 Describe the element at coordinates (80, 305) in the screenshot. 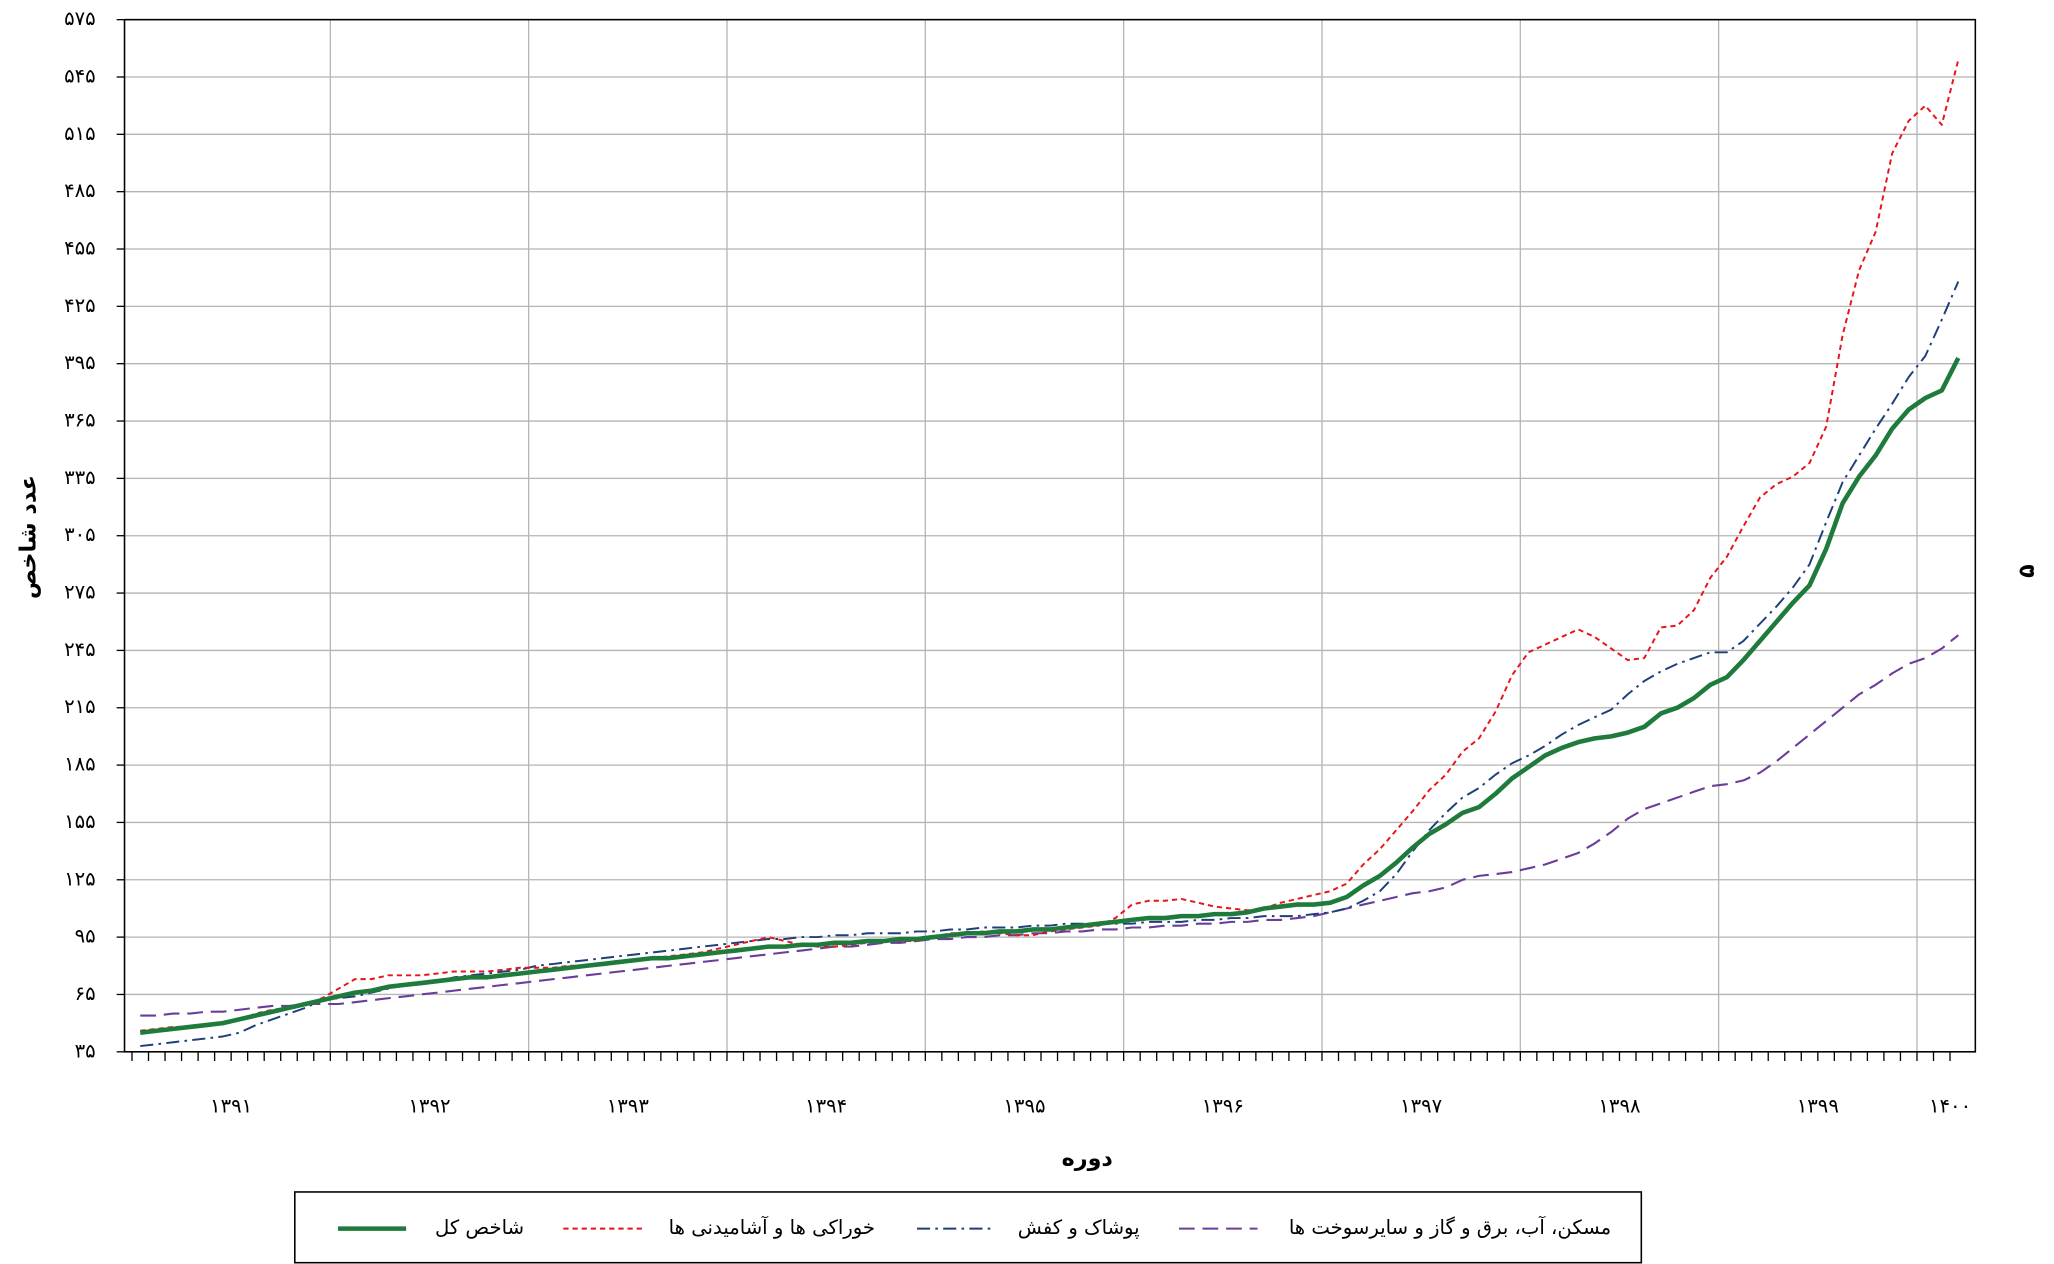

I see `y-tick-label: ۴۲۵` at that location.